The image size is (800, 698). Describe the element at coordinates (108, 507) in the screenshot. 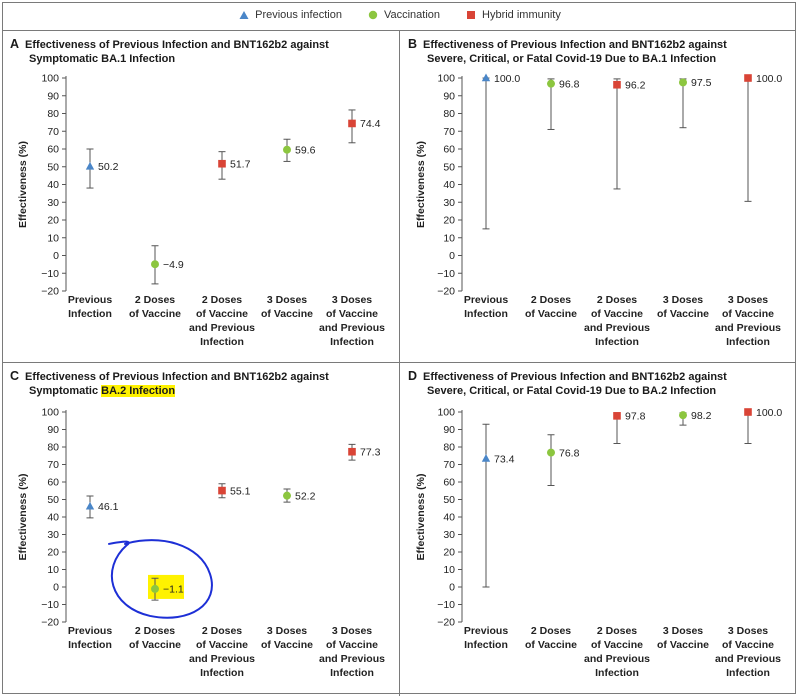

I see `data-label: 46.1` at that location.